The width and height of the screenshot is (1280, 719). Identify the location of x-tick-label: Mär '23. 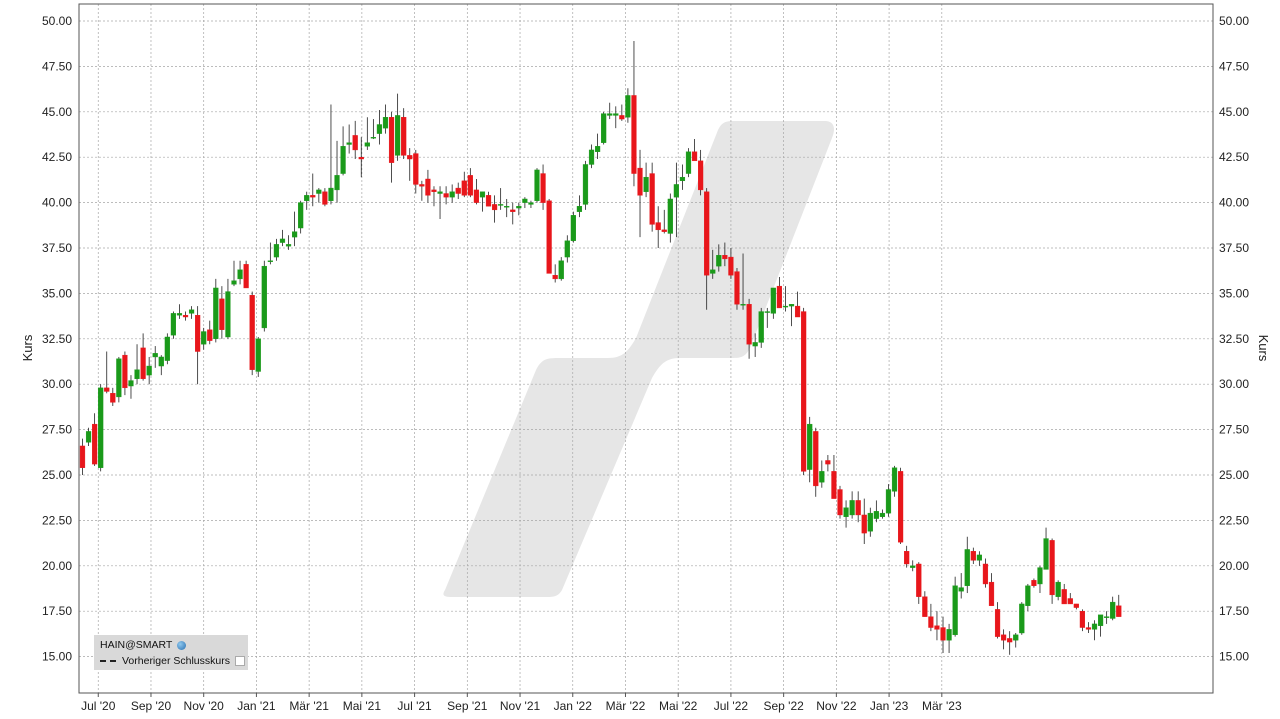
(942, 706).